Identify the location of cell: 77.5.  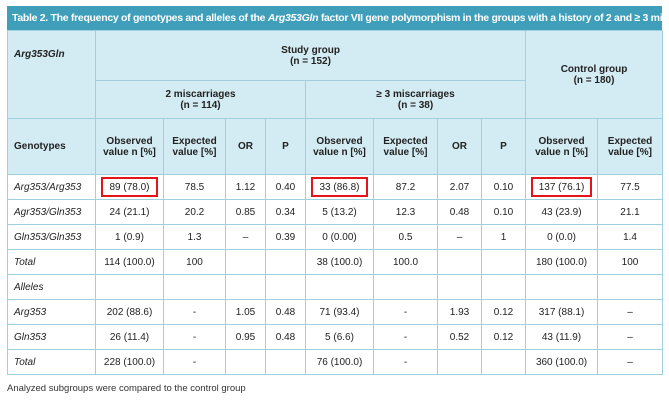
(630, 187).